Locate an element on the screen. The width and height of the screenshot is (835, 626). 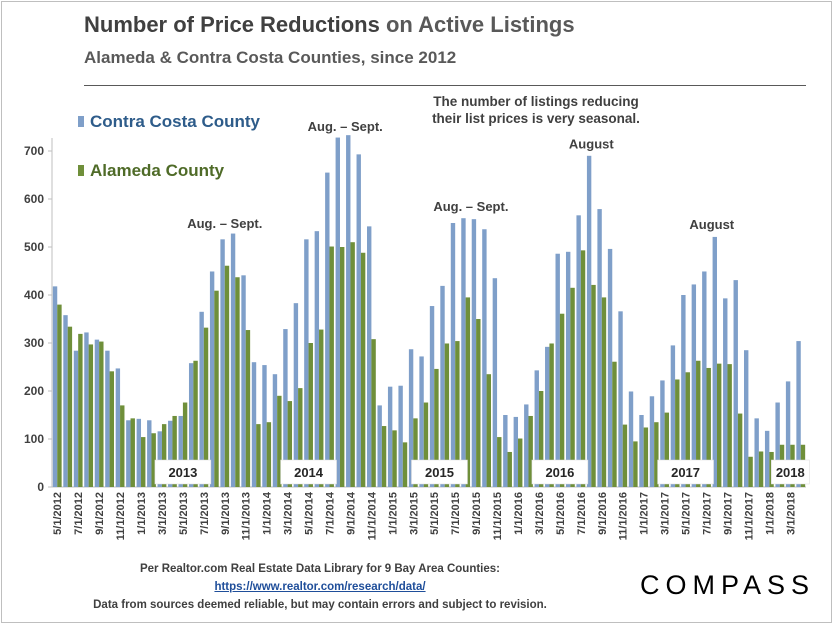
year-label: 2013 is located at coordinates (182, 472).